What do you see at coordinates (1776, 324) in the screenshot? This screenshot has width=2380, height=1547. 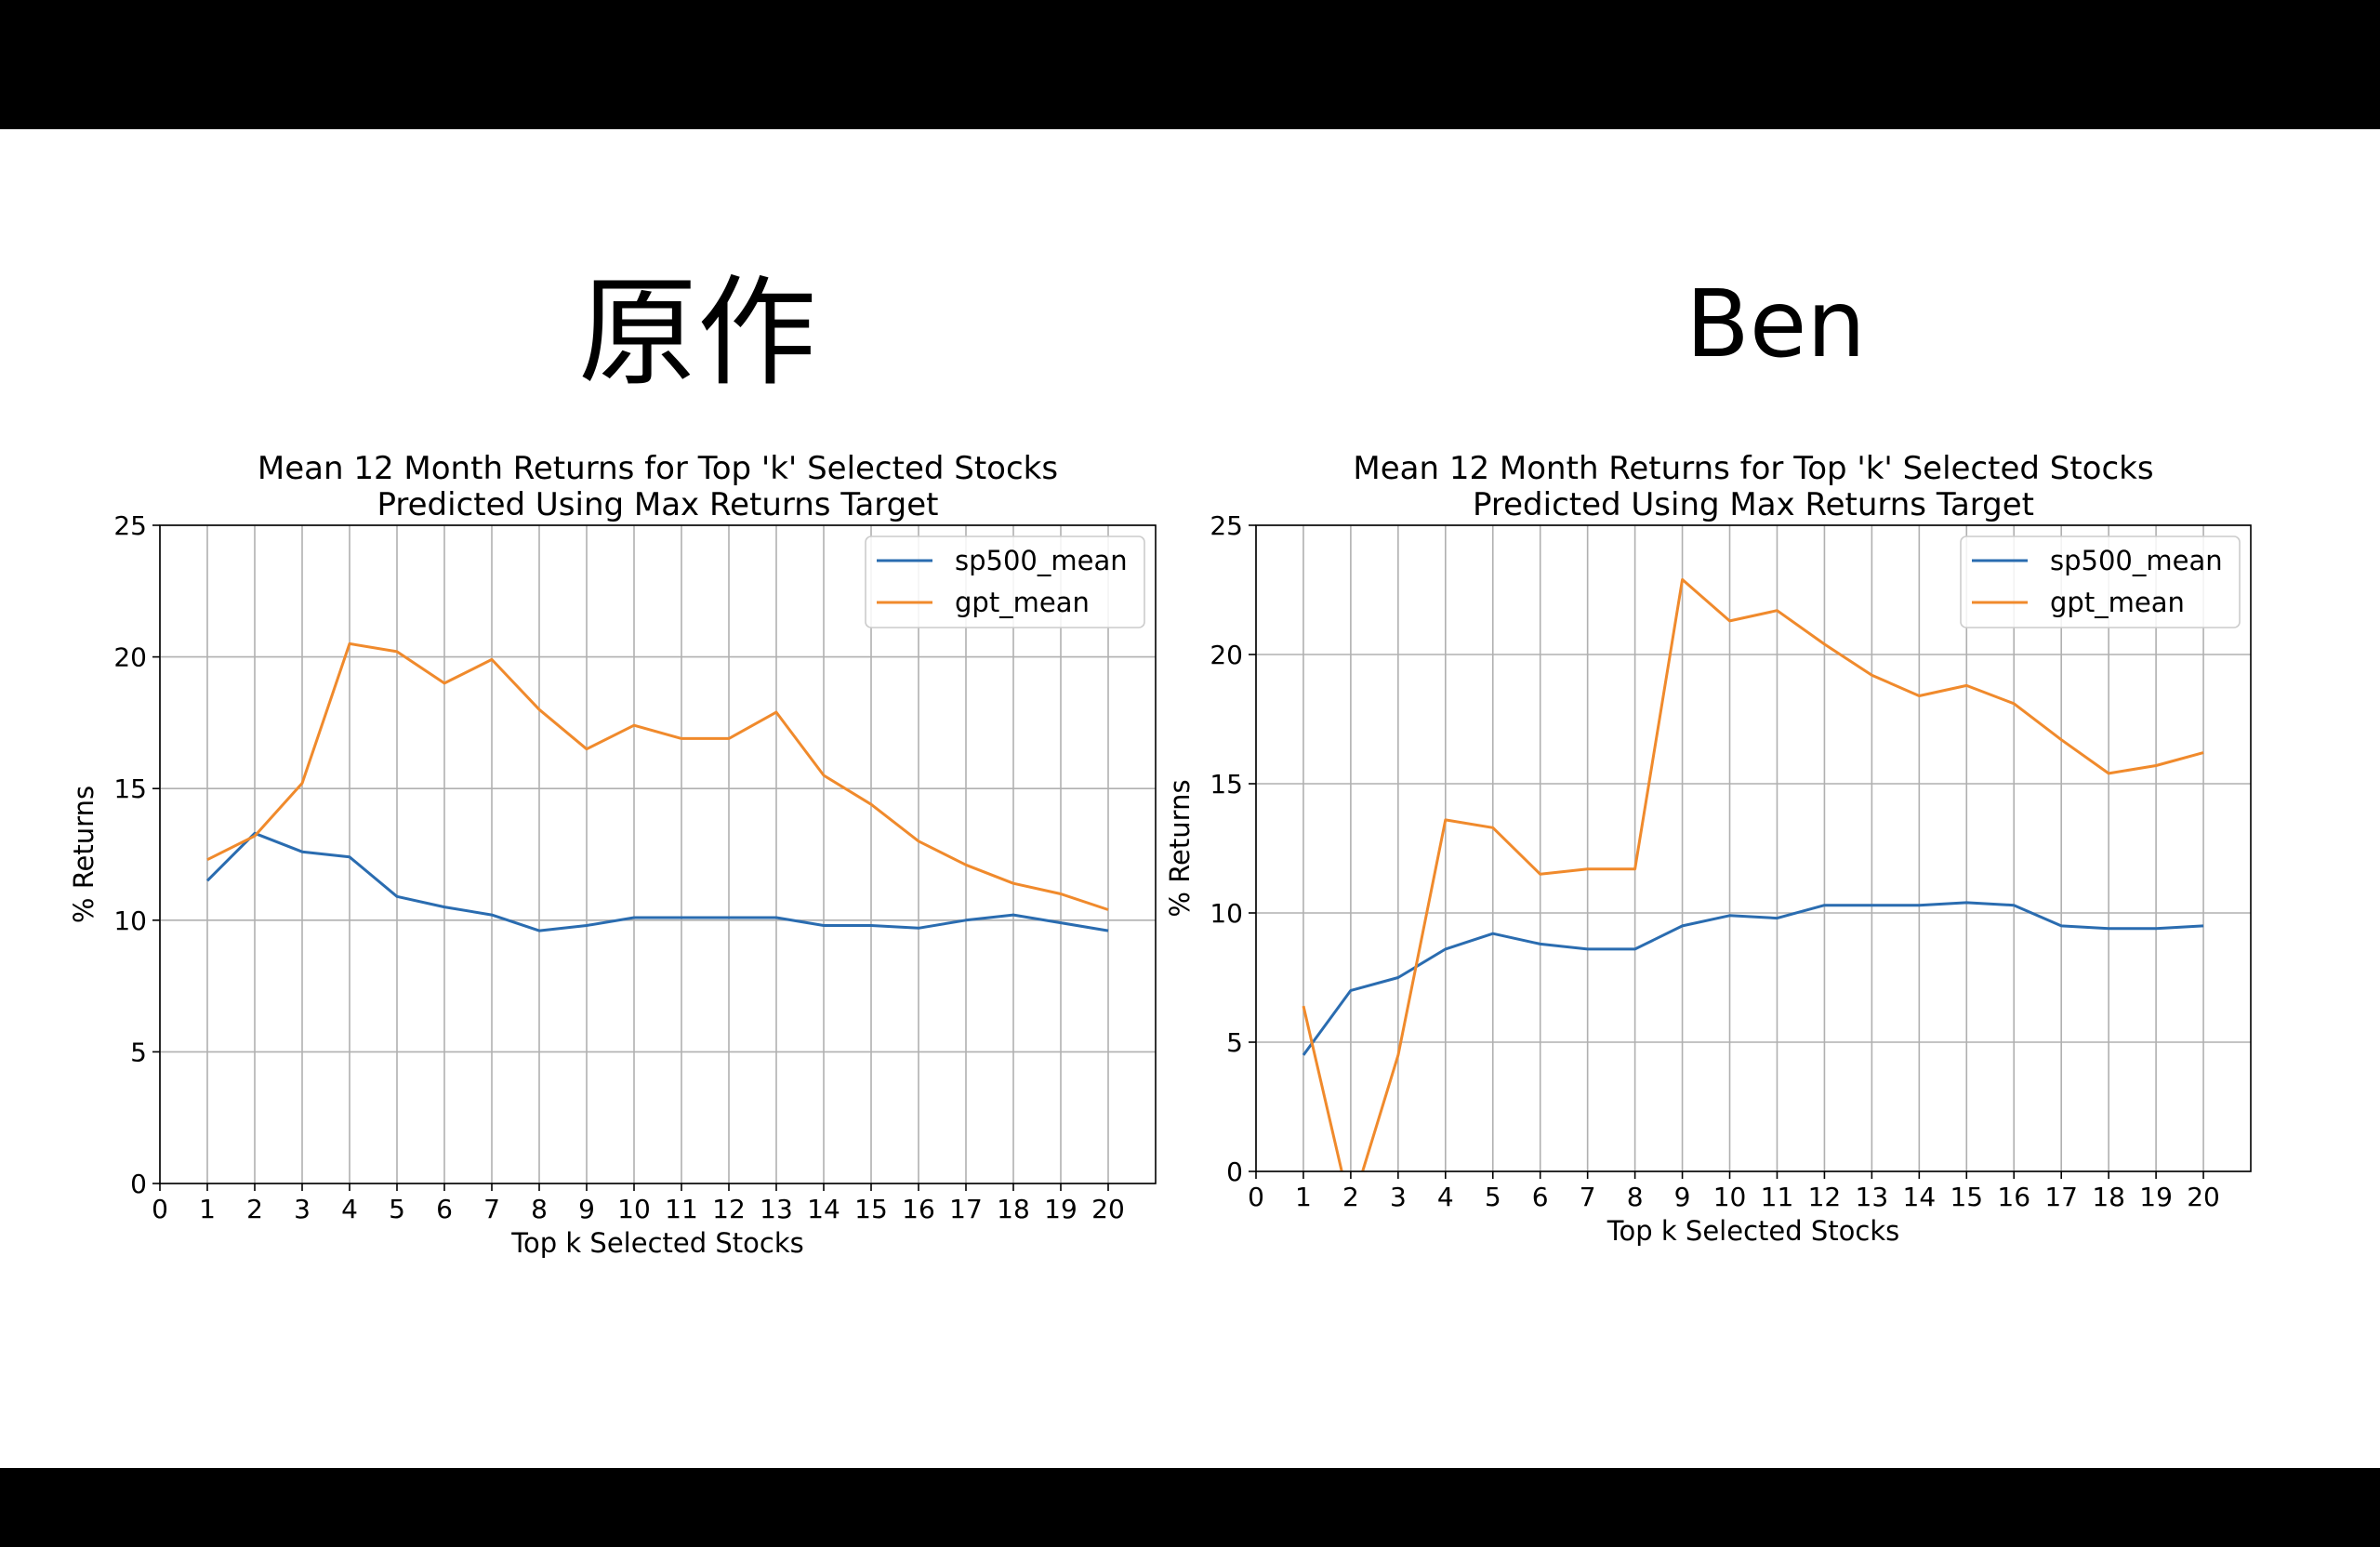 I see `heading-right: Ben` at bounding box center [1776, 324].